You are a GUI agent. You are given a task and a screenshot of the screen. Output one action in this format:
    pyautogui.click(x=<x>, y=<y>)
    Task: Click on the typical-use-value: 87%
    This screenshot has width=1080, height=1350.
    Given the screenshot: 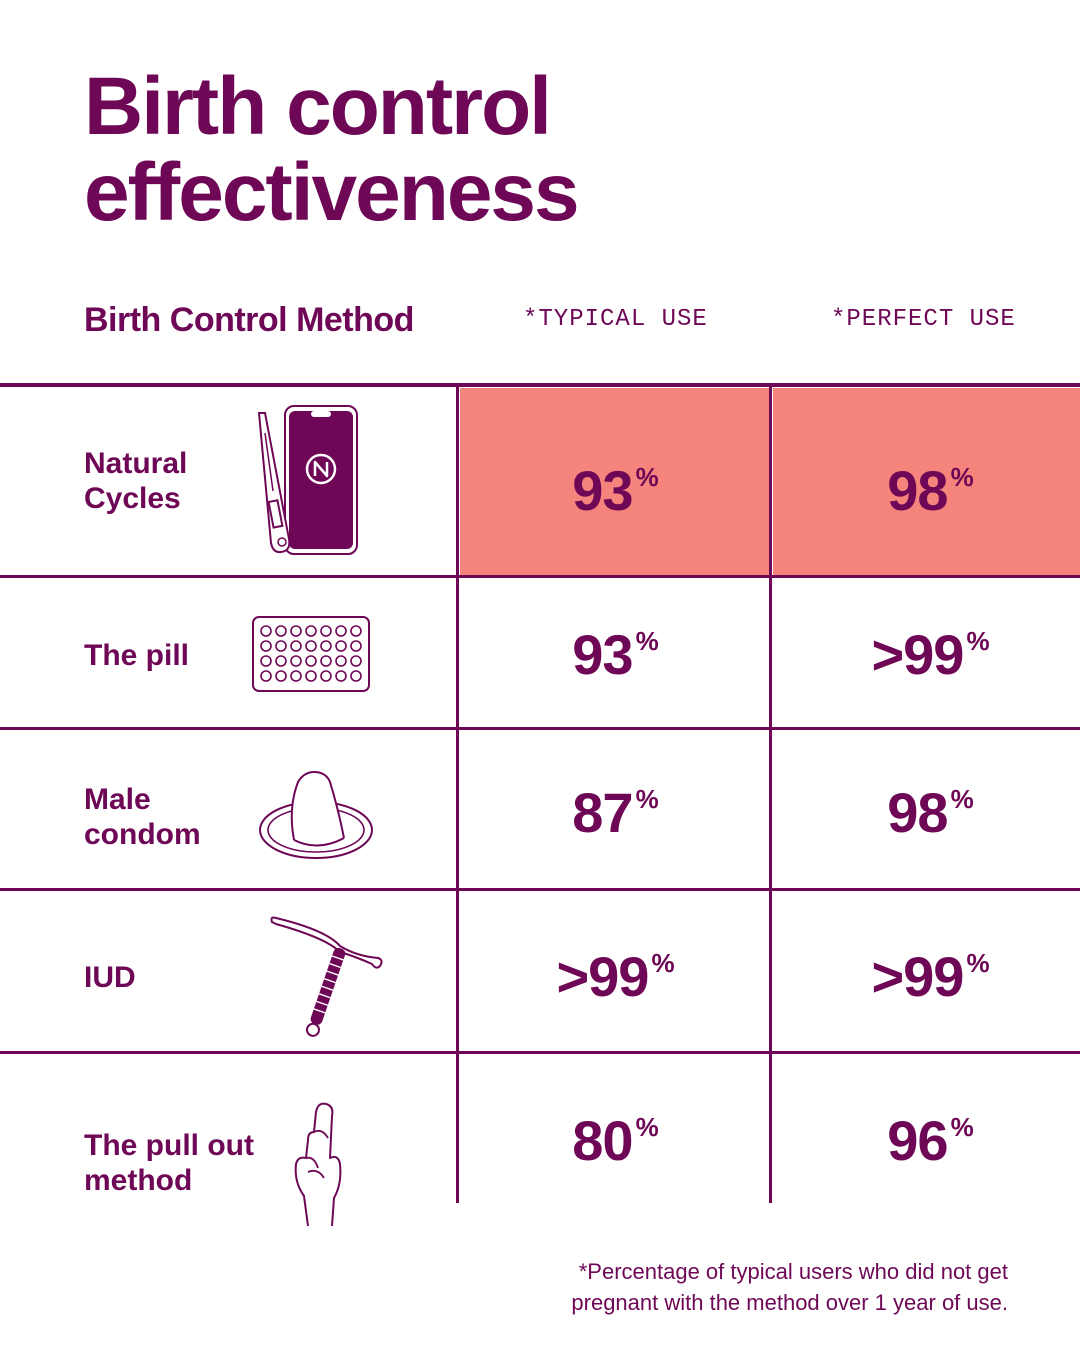 What is the action you would take?
    pyautogui.click(x=615, y=812)
    